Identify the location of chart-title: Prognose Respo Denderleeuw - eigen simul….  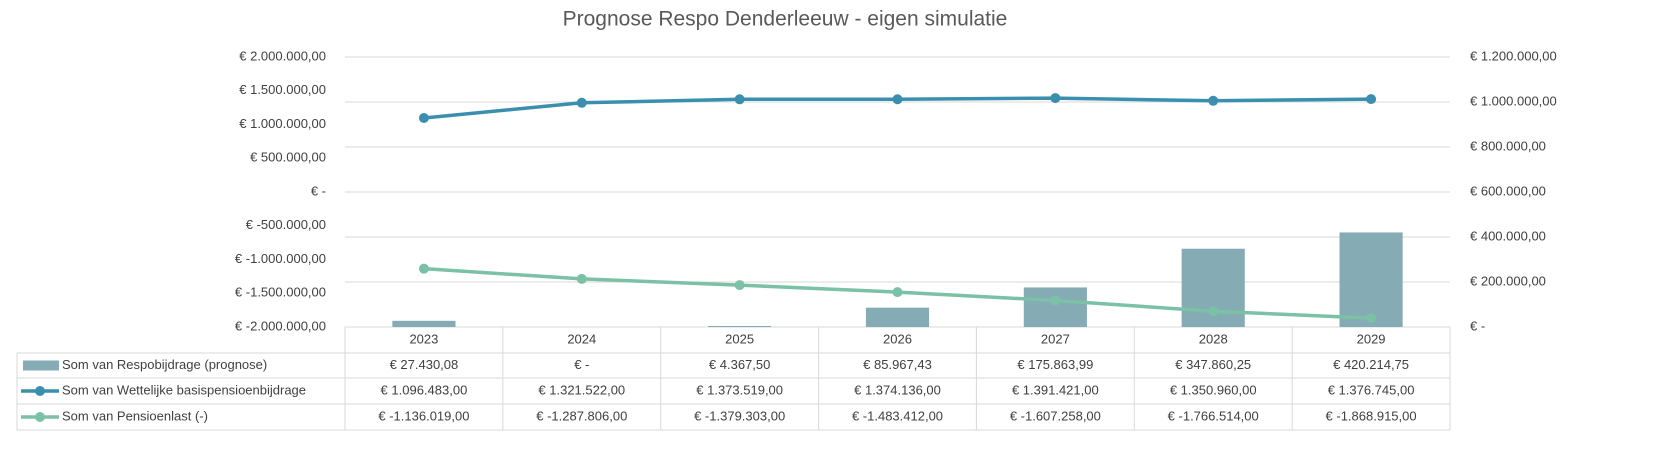
(785, 19).